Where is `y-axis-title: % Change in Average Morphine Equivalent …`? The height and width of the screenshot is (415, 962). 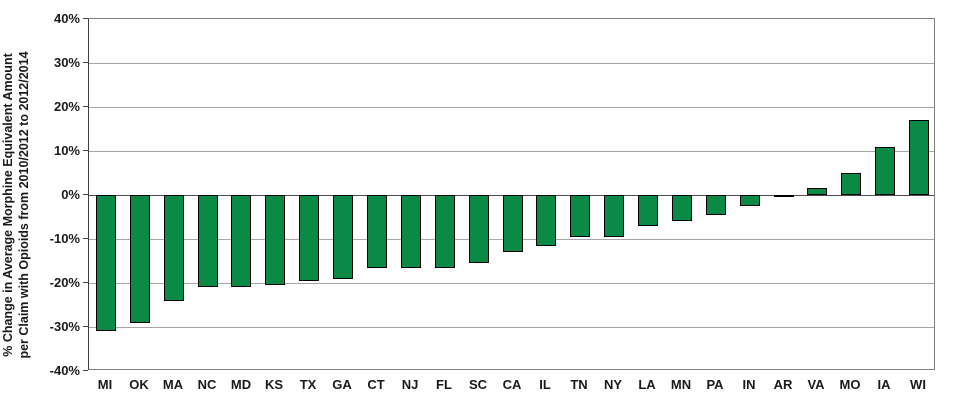
y-axis-title: % Change in Average Morphine Equivalent … is located at coordinates (18, 205).